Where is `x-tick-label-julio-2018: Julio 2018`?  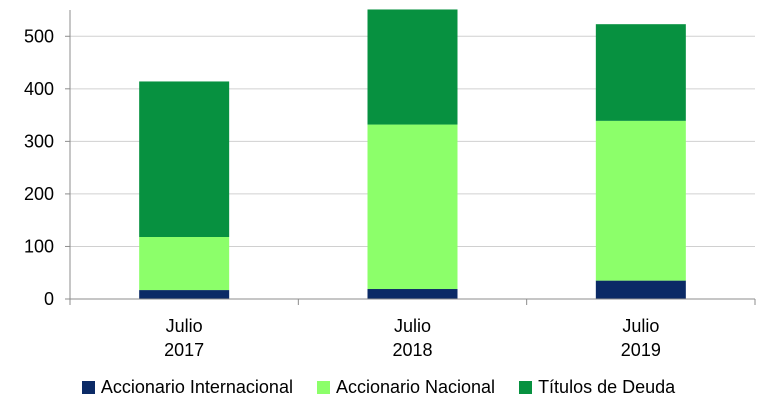
x-tick-label-julio-2018: Julio 2018 is located at coordinates (412, 338).